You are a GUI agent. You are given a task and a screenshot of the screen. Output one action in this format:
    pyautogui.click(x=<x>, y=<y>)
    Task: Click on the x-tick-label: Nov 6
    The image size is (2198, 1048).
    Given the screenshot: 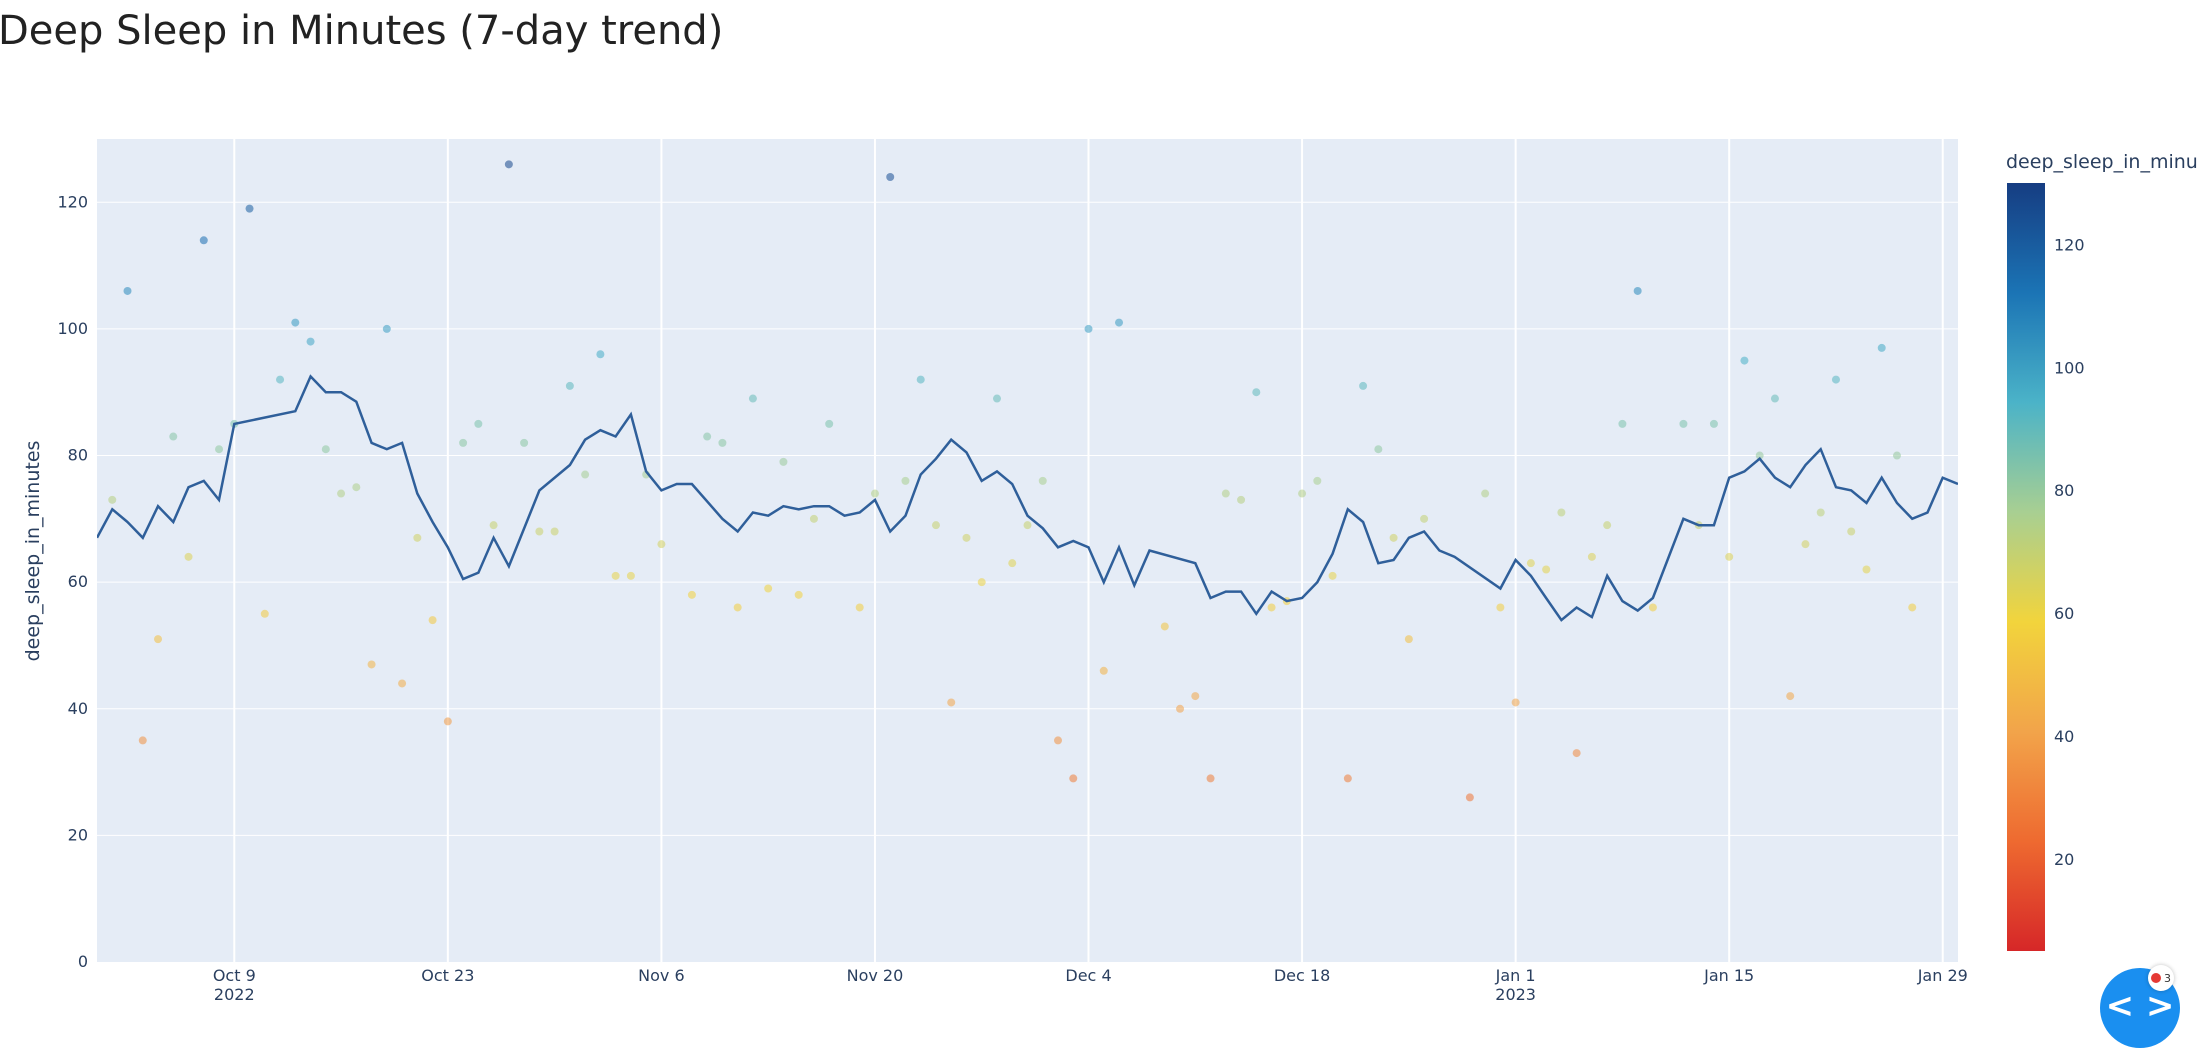 What is the action you would take?
    pyautogui.click(x=661, y=975)
    